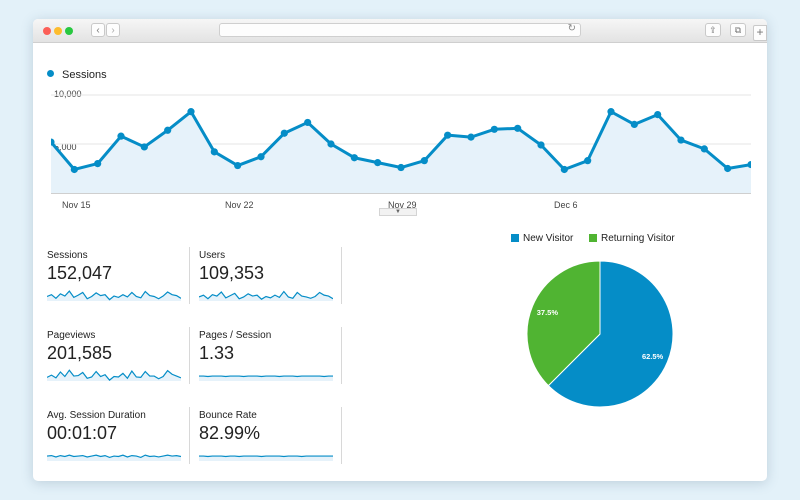 The image size is (800, 500). Describe the element at coordinates (65, 147) in the screenshot. I see `y-tick-label: 5,000` at that location.